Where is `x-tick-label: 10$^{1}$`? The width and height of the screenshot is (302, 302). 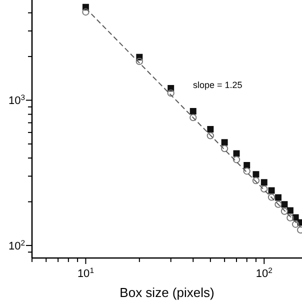
x-tick-label: 10$^{1}$ is located at coordinates (85, 273).